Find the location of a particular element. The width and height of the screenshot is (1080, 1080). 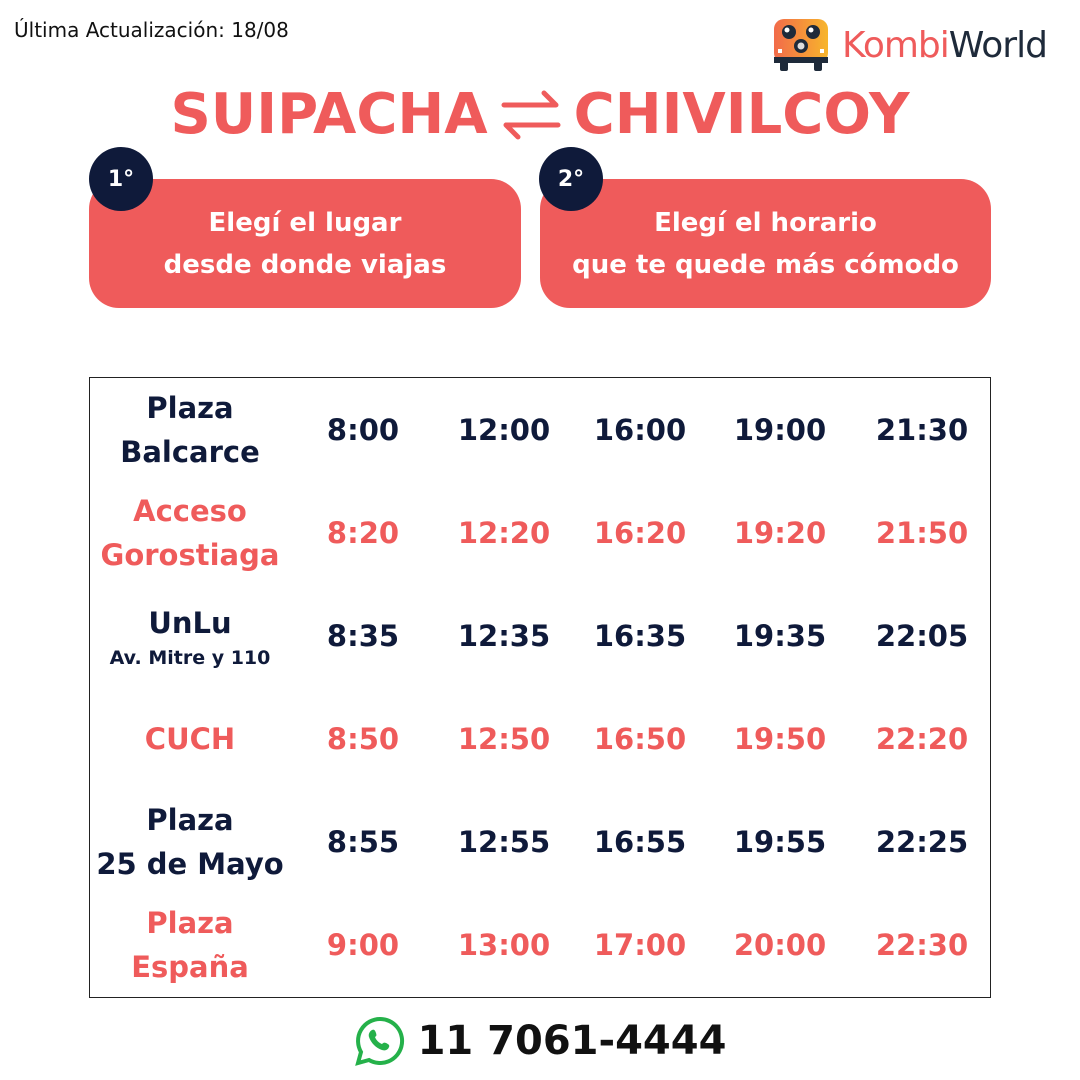

departure-time: 22:25 is located at coordinates (922, 841).